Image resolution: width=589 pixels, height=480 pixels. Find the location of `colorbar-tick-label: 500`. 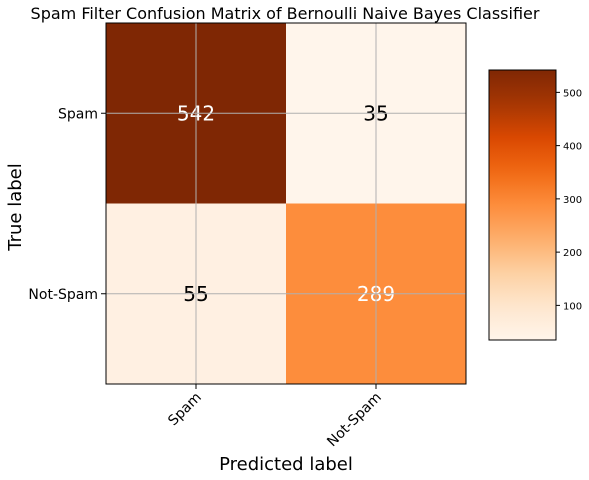

colorbar-tick-label: 500 is located at coordinates (572, 93).